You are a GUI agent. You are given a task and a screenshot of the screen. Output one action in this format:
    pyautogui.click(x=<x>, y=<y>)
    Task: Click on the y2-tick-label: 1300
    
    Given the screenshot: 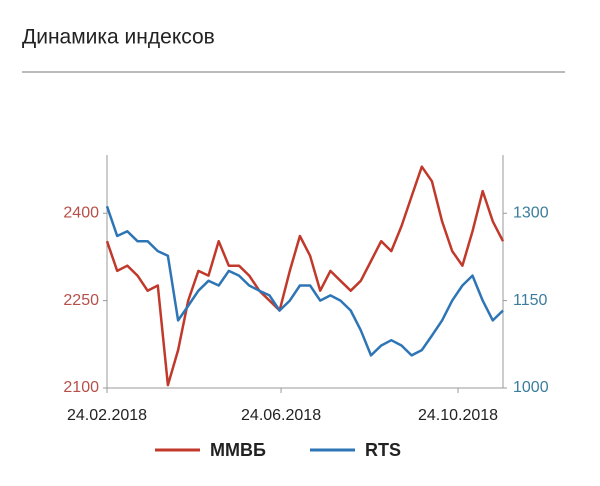 What is the action you would take?
    pyautogui.click(x=531, y=212)
    